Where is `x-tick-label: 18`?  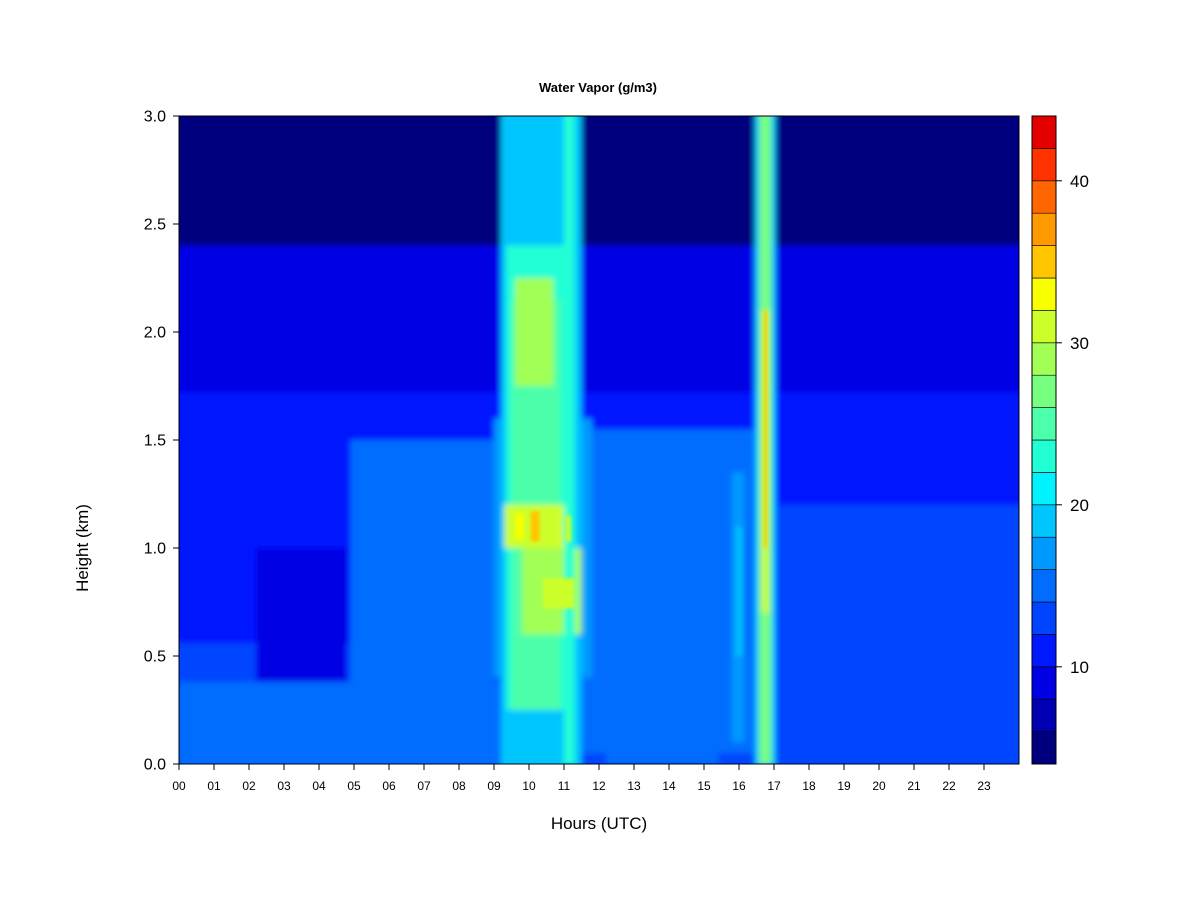 x-tick-label: 18 is located at coordinates (809, 786).